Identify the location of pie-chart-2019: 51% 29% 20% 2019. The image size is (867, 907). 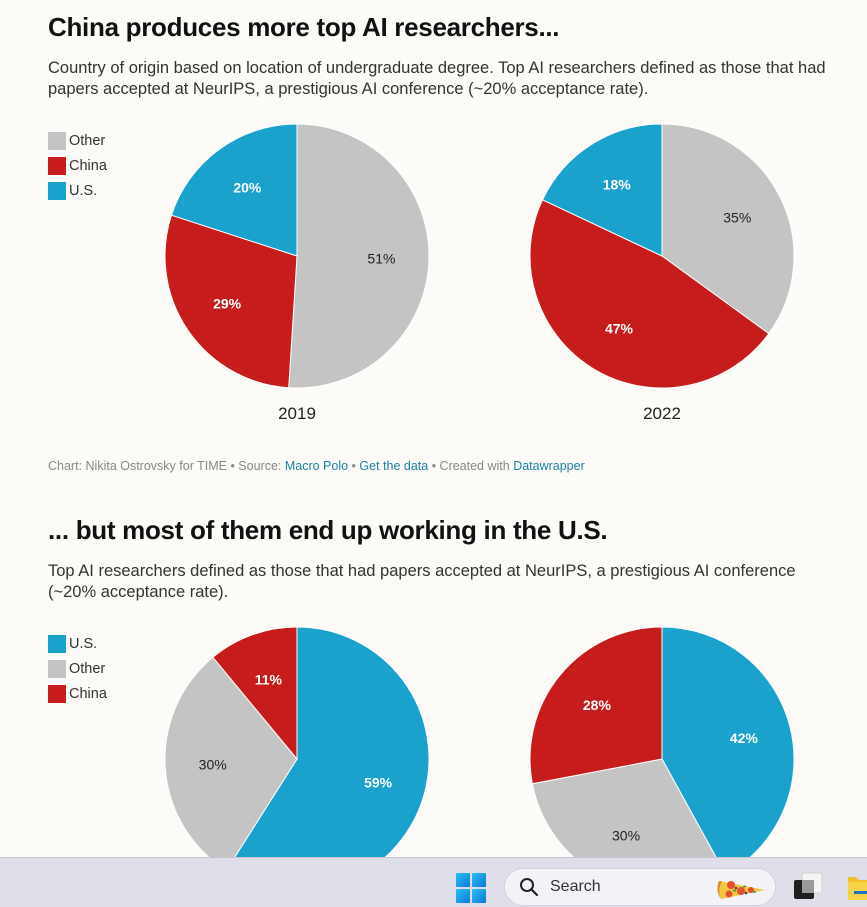
(297, 273).